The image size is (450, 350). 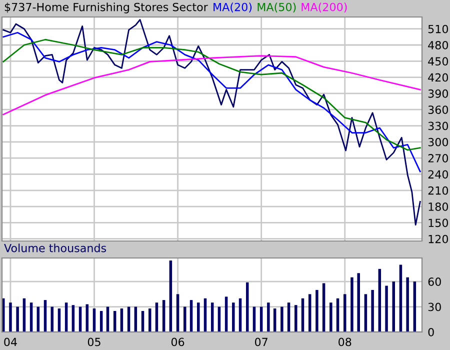 What do you see at coordinates (438, 126) in the screenshot?
I see `y-tick-label: 330` at bounding box center [438, 126].